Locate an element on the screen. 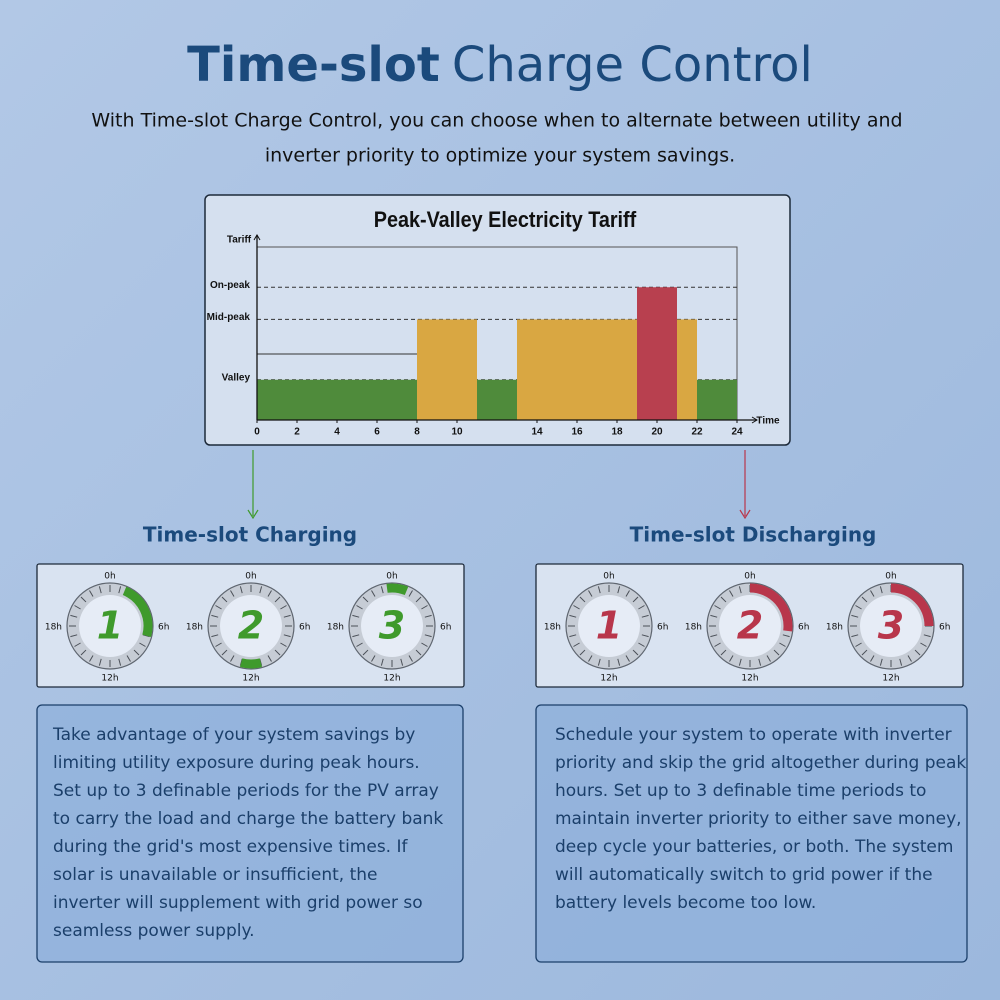 The height and width of the screenshot is (1000, 1000). x-tick-label: 2 is located at coordinates (297, 432).